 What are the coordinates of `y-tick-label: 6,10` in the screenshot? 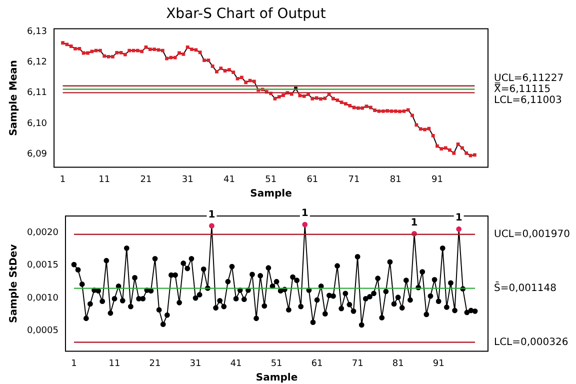 It's located at (37, 123).